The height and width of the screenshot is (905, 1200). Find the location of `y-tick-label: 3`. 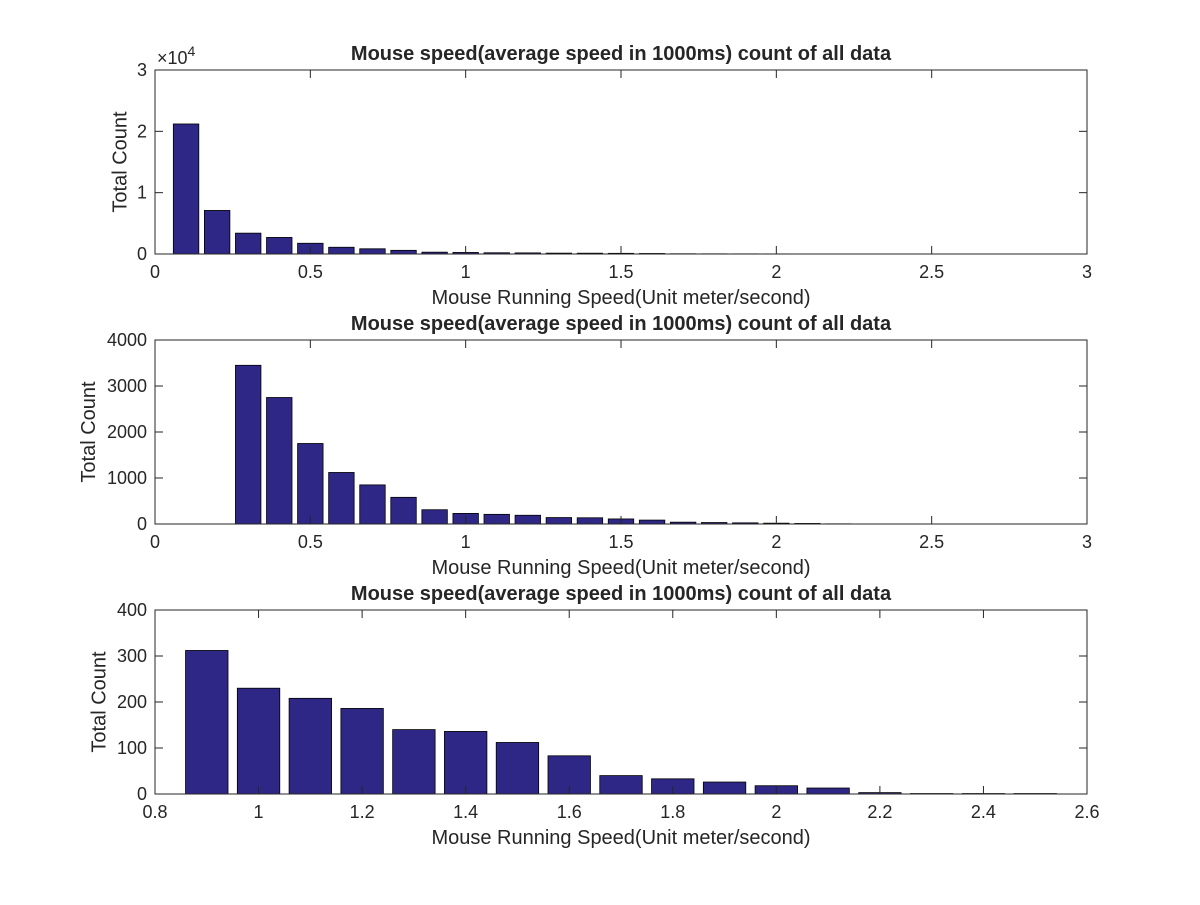

y-tick-label: 3 is located at coordinates (142, 70).